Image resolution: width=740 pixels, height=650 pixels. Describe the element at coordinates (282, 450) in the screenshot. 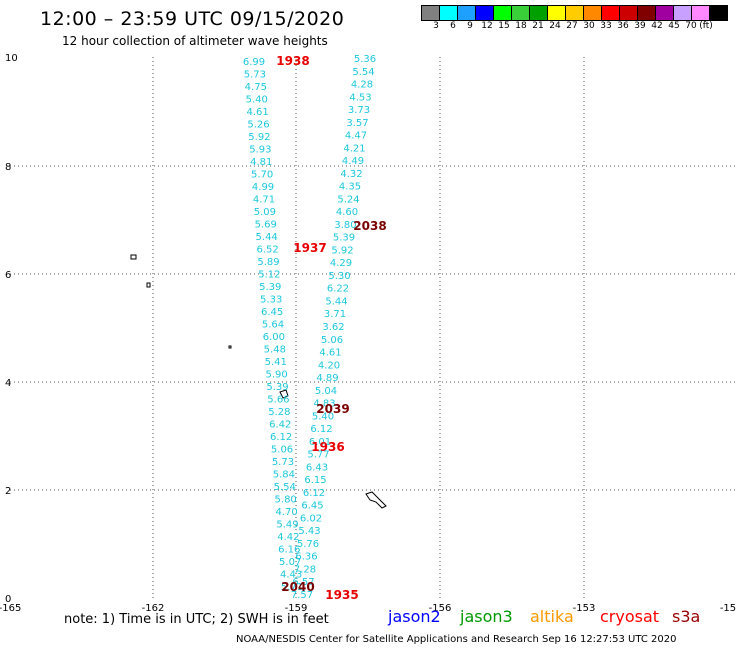

I see `swh-value: 5.06` at that location.